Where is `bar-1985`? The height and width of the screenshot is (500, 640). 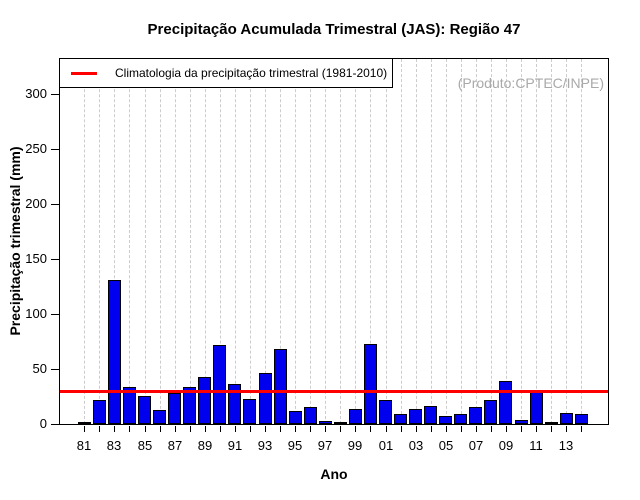
bar-1985 is located at coordinates (144, 410).